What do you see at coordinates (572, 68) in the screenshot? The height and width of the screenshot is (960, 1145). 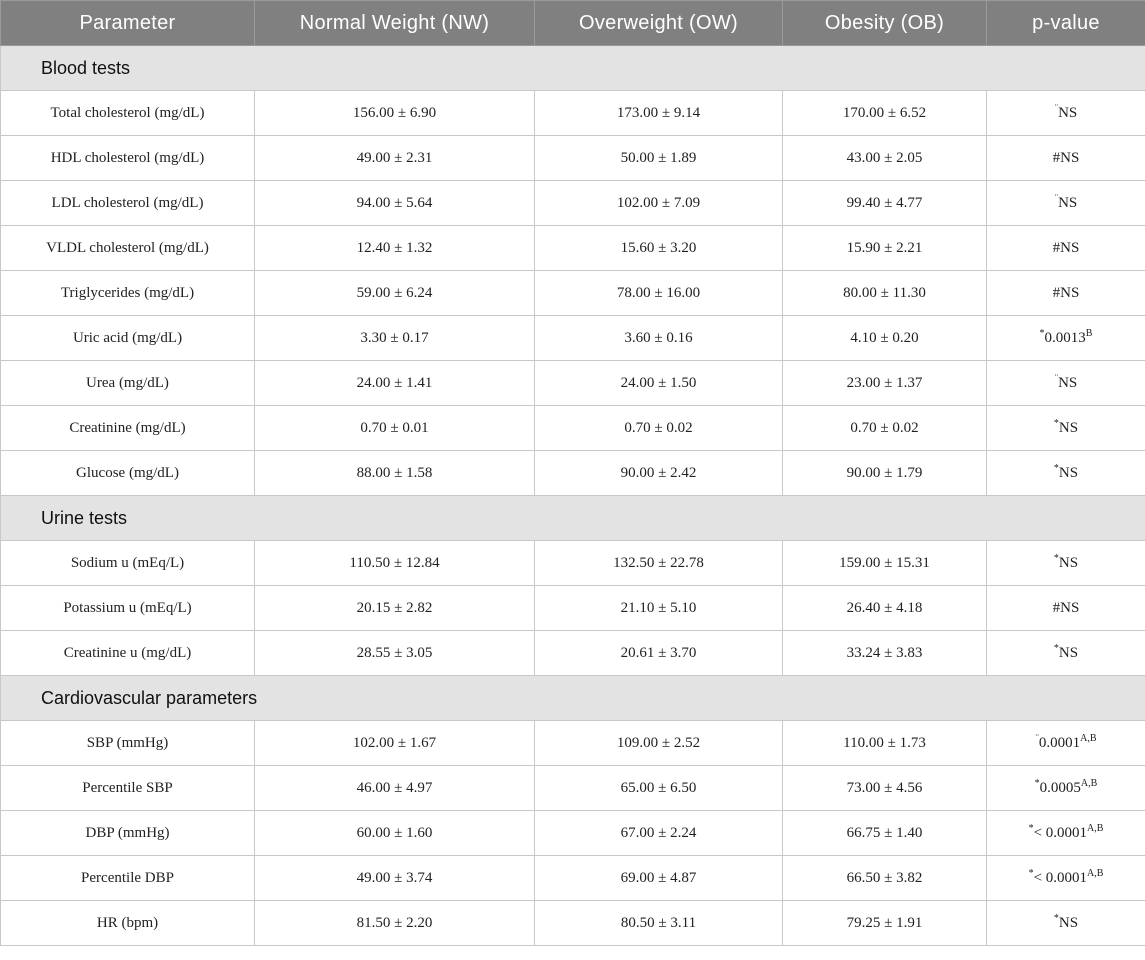 I see `section-row: Blood tests` at bounding box center [572, 68].